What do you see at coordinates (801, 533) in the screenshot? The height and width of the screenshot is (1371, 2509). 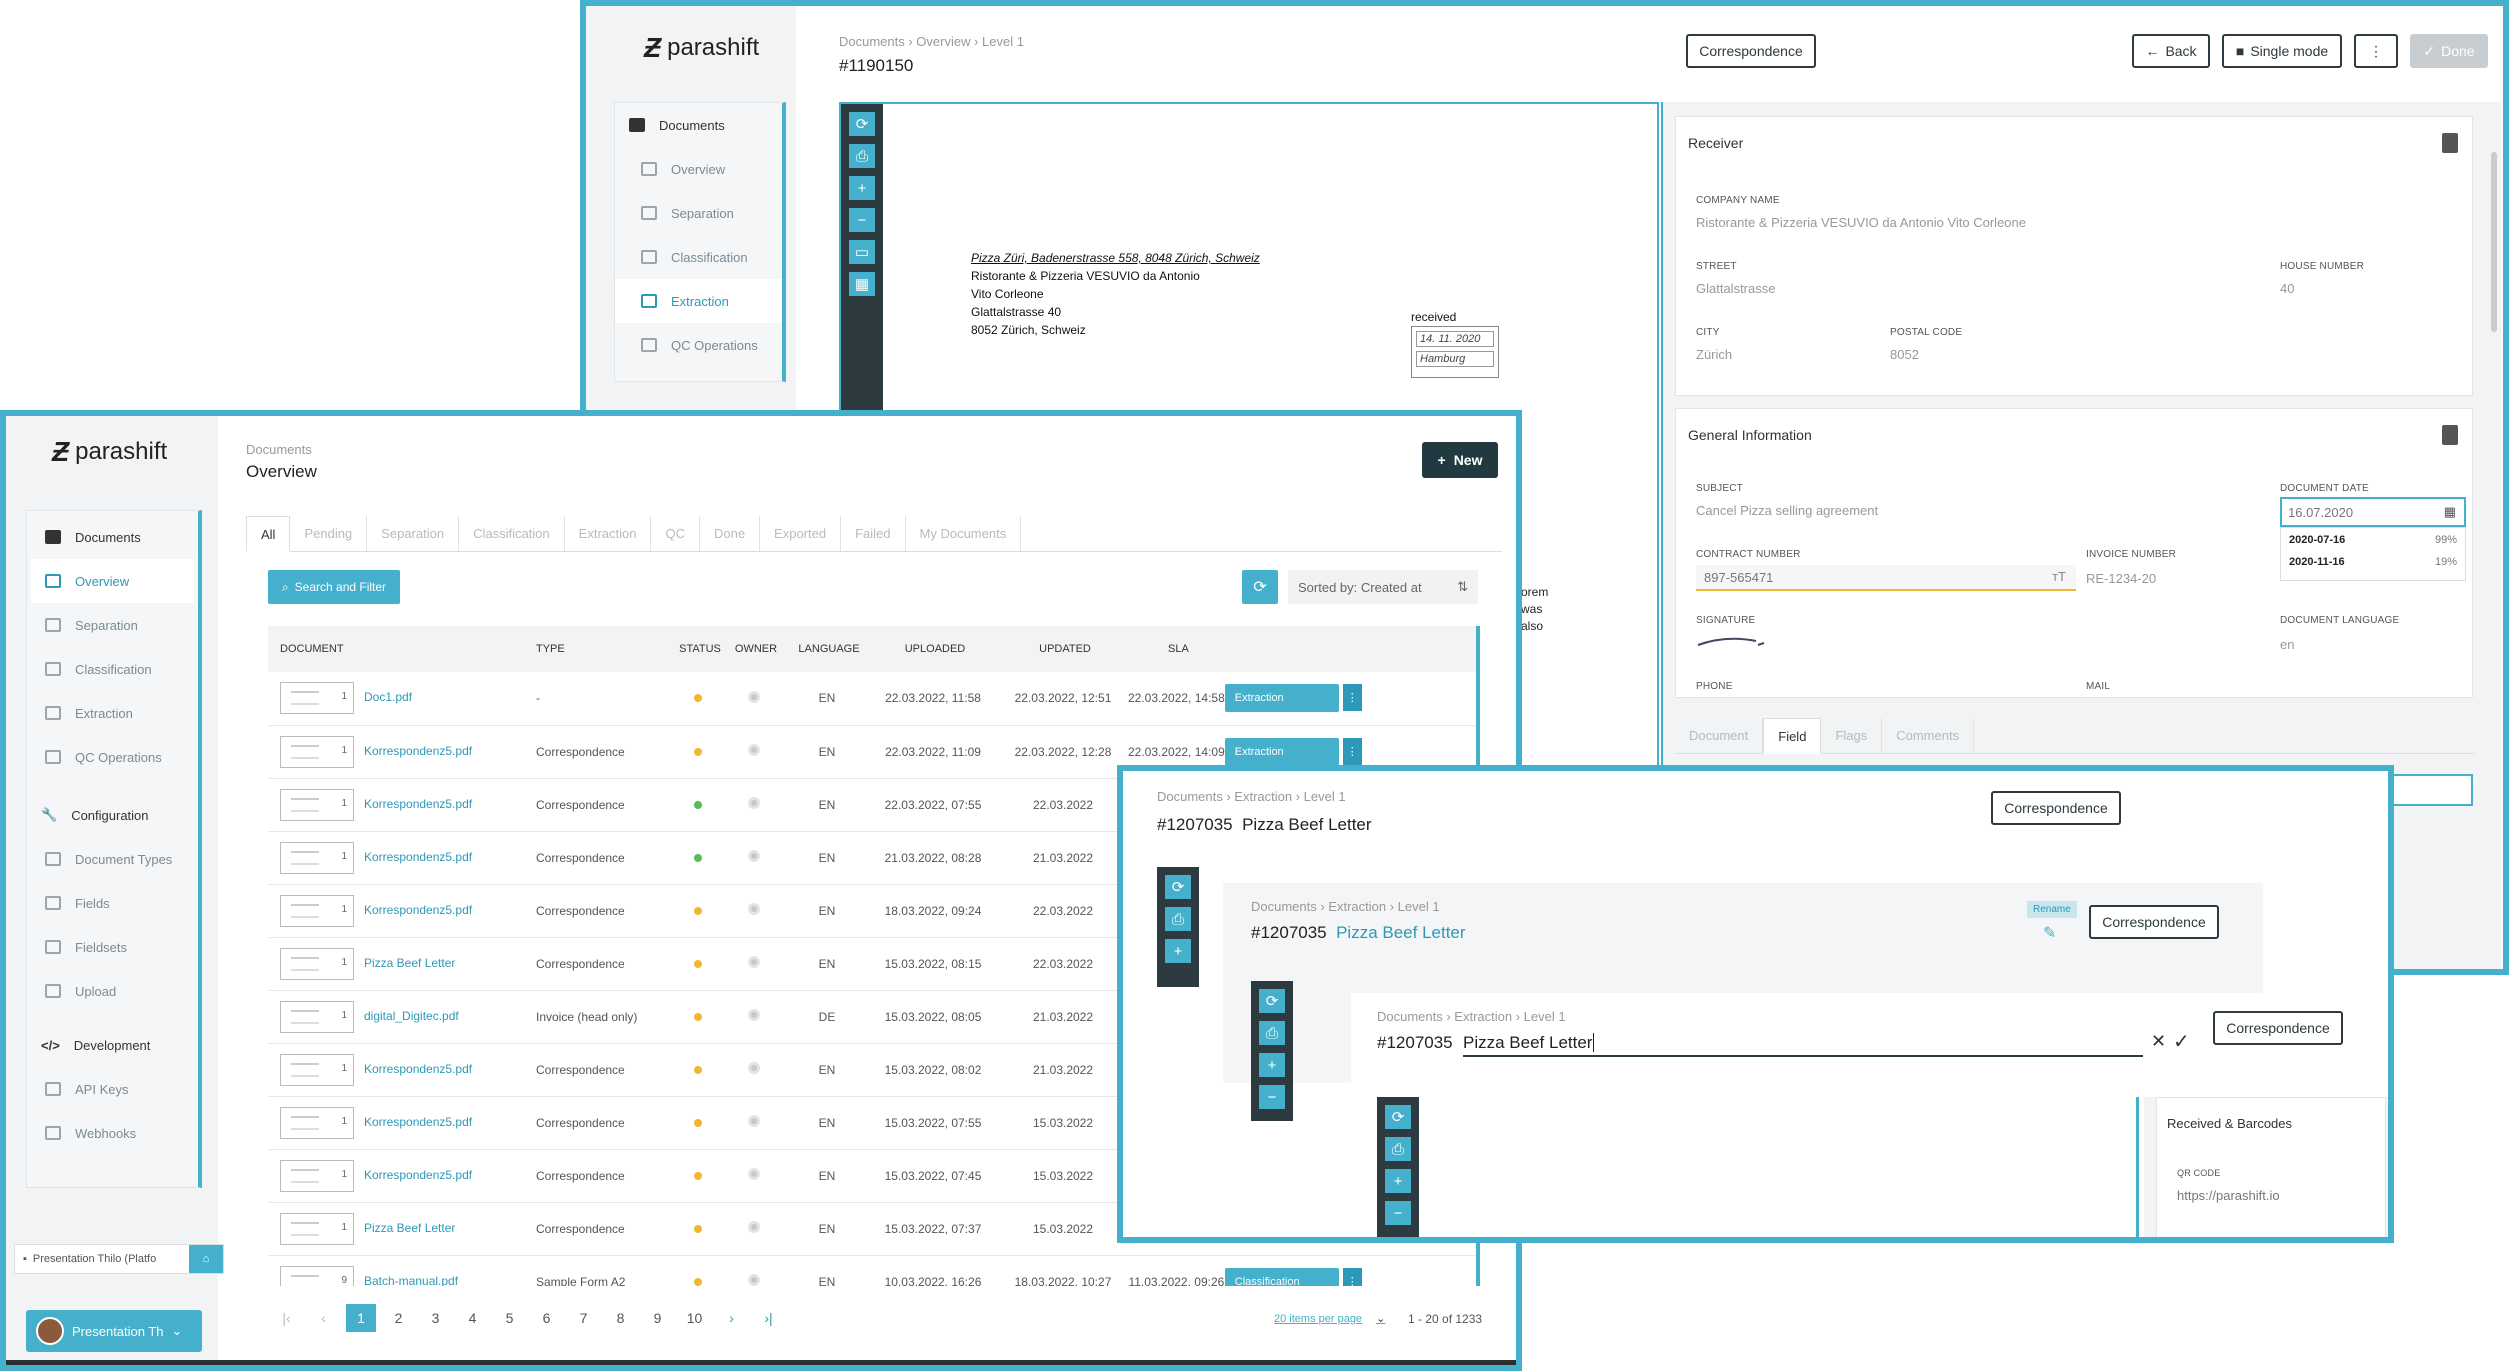 I see `tab-exported: Exported` at bounding box center [801, 533].